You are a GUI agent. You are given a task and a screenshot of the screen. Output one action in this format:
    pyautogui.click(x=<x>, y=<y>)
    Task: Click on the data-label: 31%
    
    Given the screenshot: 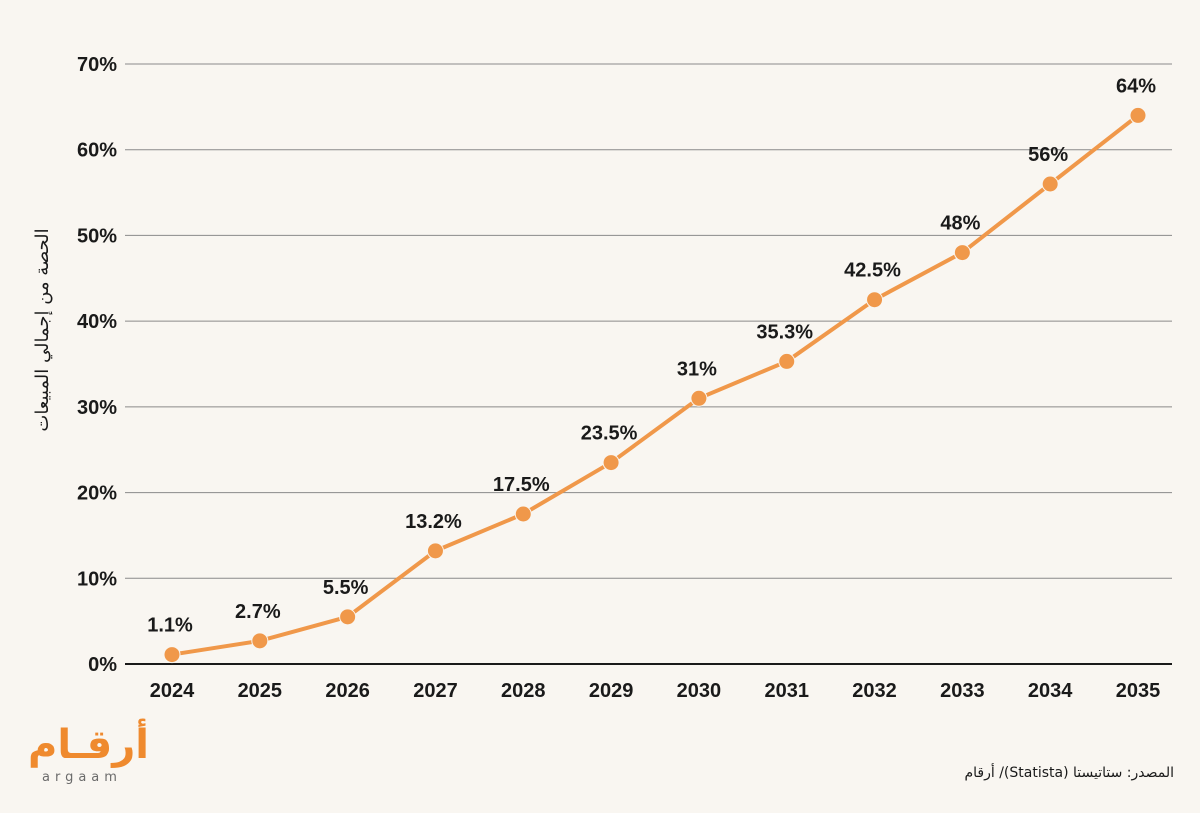 What is the action you would take?
    pyautogui.click(x=697, y=369)
    